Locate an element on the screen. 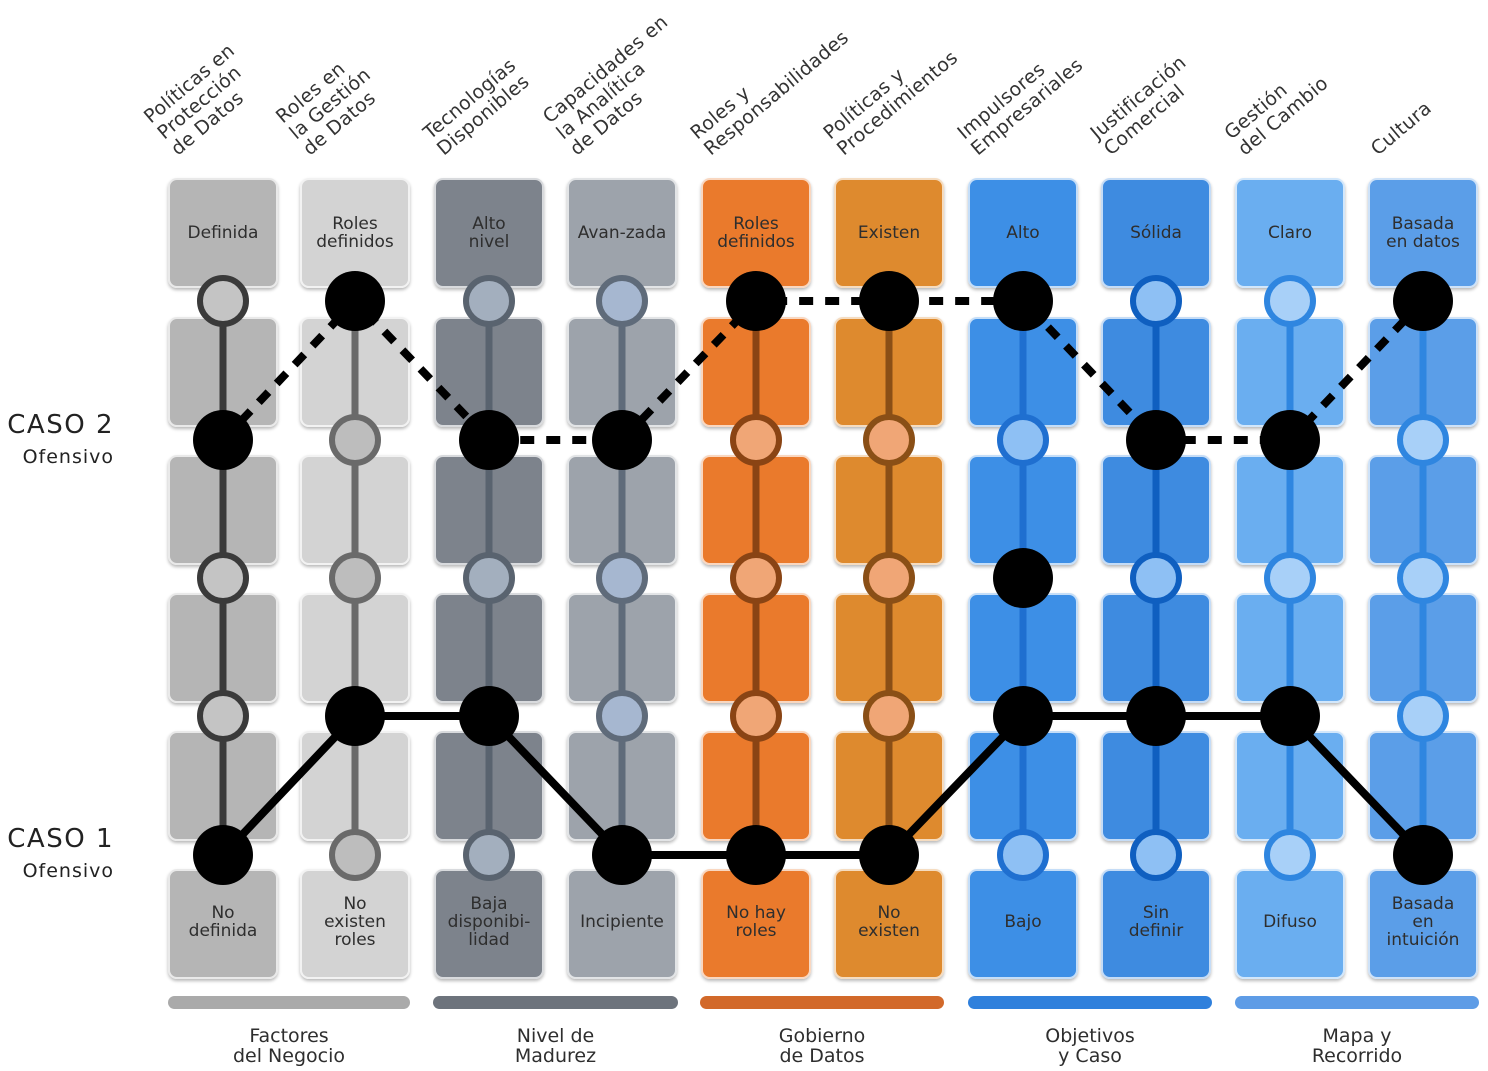 The height and width of the screenshot is (1071, 1488). top-level-label: Definida is located at coordinates (223, 233).